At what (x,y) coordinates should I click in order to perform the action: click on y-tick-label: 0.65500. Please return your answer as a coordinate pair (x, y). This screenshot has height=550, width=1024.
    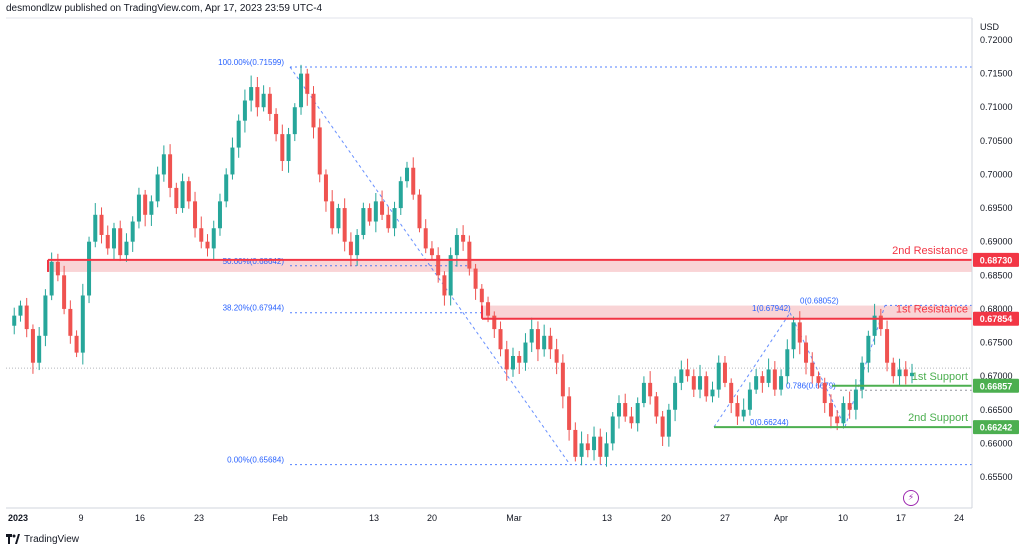
    Looking at the image, I should click on (996, 477).